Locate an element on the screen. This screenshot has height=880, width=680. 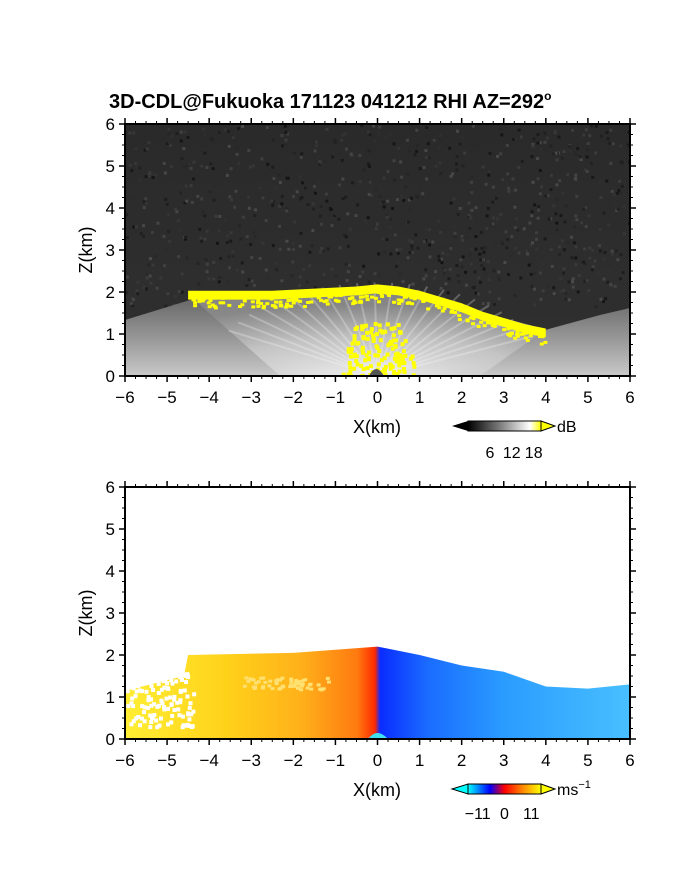
beam-ray is located at coordinates (367, 329).